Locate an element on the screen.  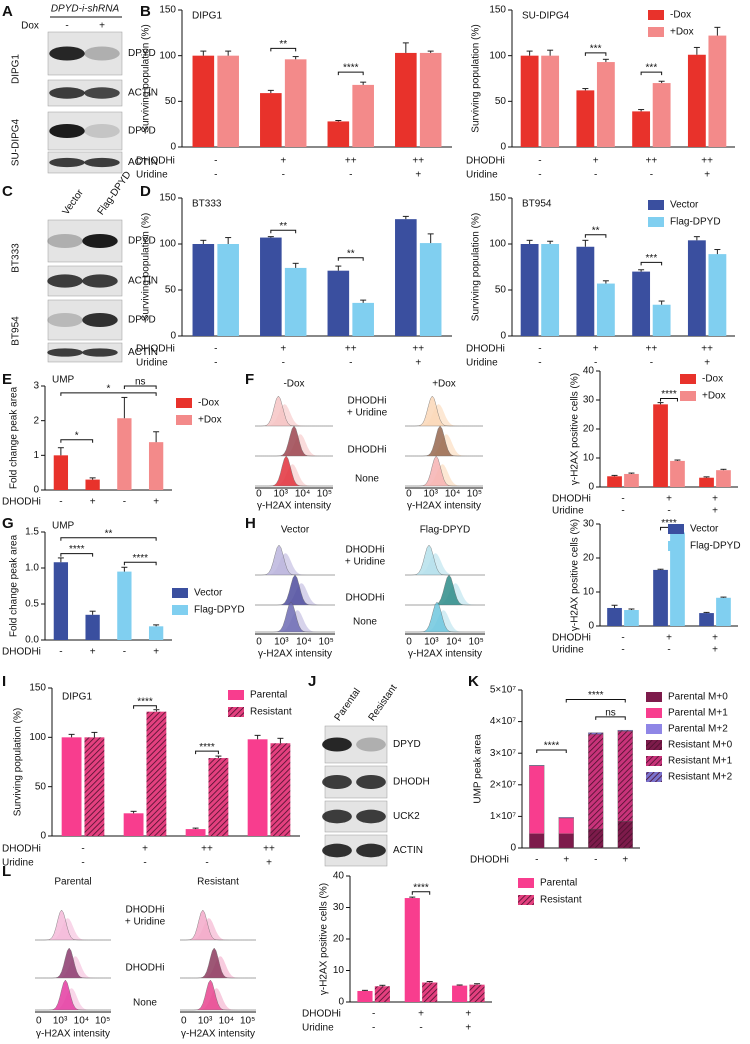
y-axis-label: Fold change peak area is located at coordinates (14, 437).